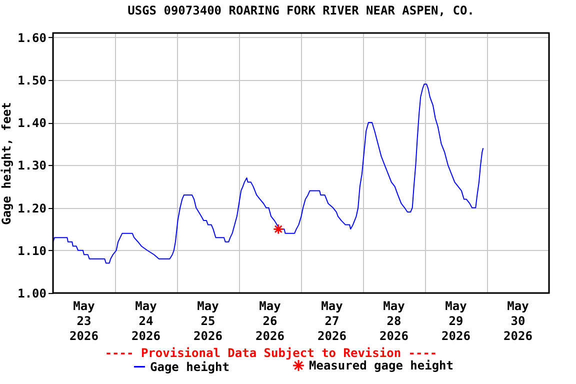 The width and height of the screenshot is (576, 384). I want to click on x-tick-label: May 27 2026, so click(332, 321).